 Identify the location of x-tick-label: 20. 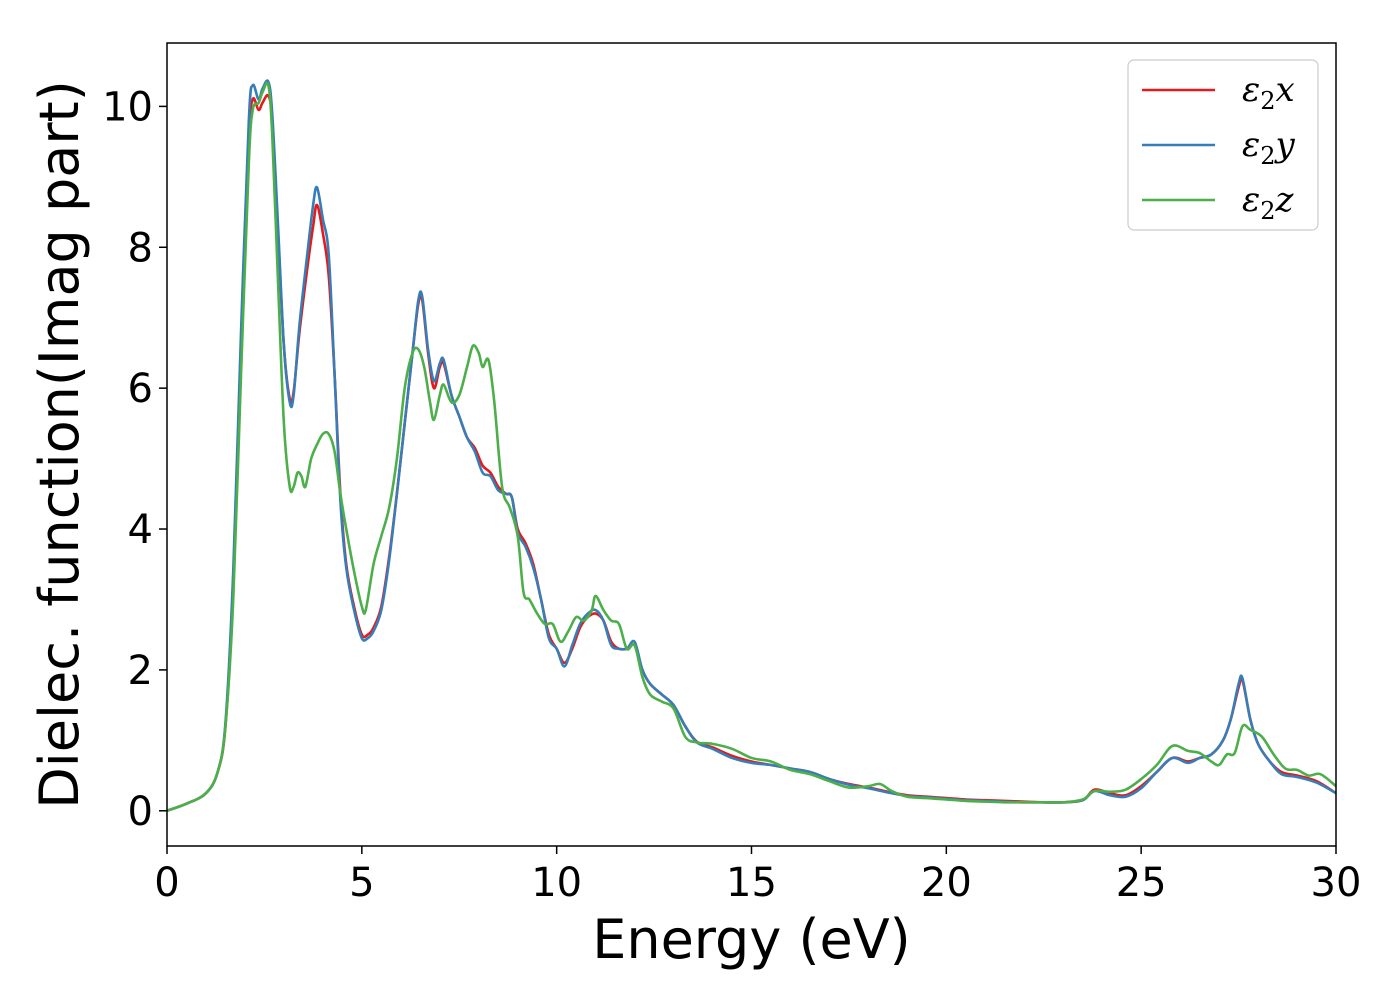
(946, 883).